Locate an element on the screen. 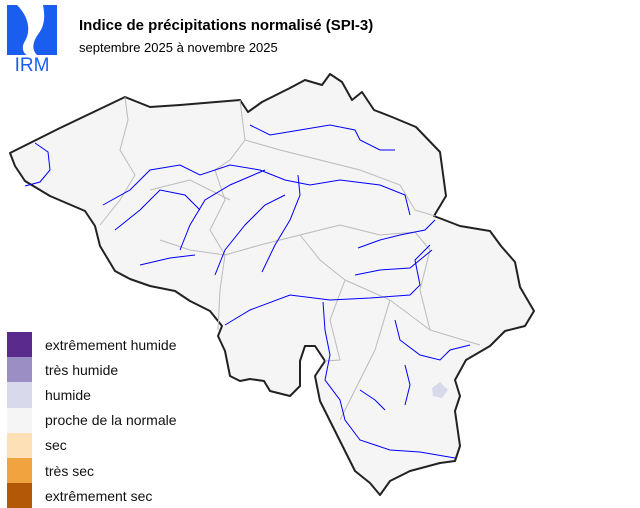  legend-item: sec is located at coordinates (92, 445).